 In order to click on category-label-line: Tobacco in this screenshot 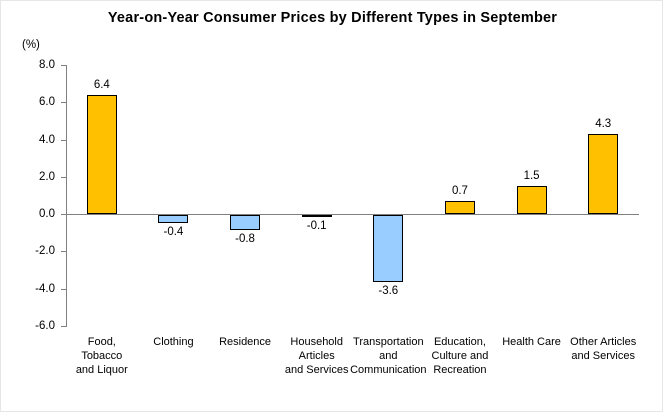, I will do `click(102, 356)`.